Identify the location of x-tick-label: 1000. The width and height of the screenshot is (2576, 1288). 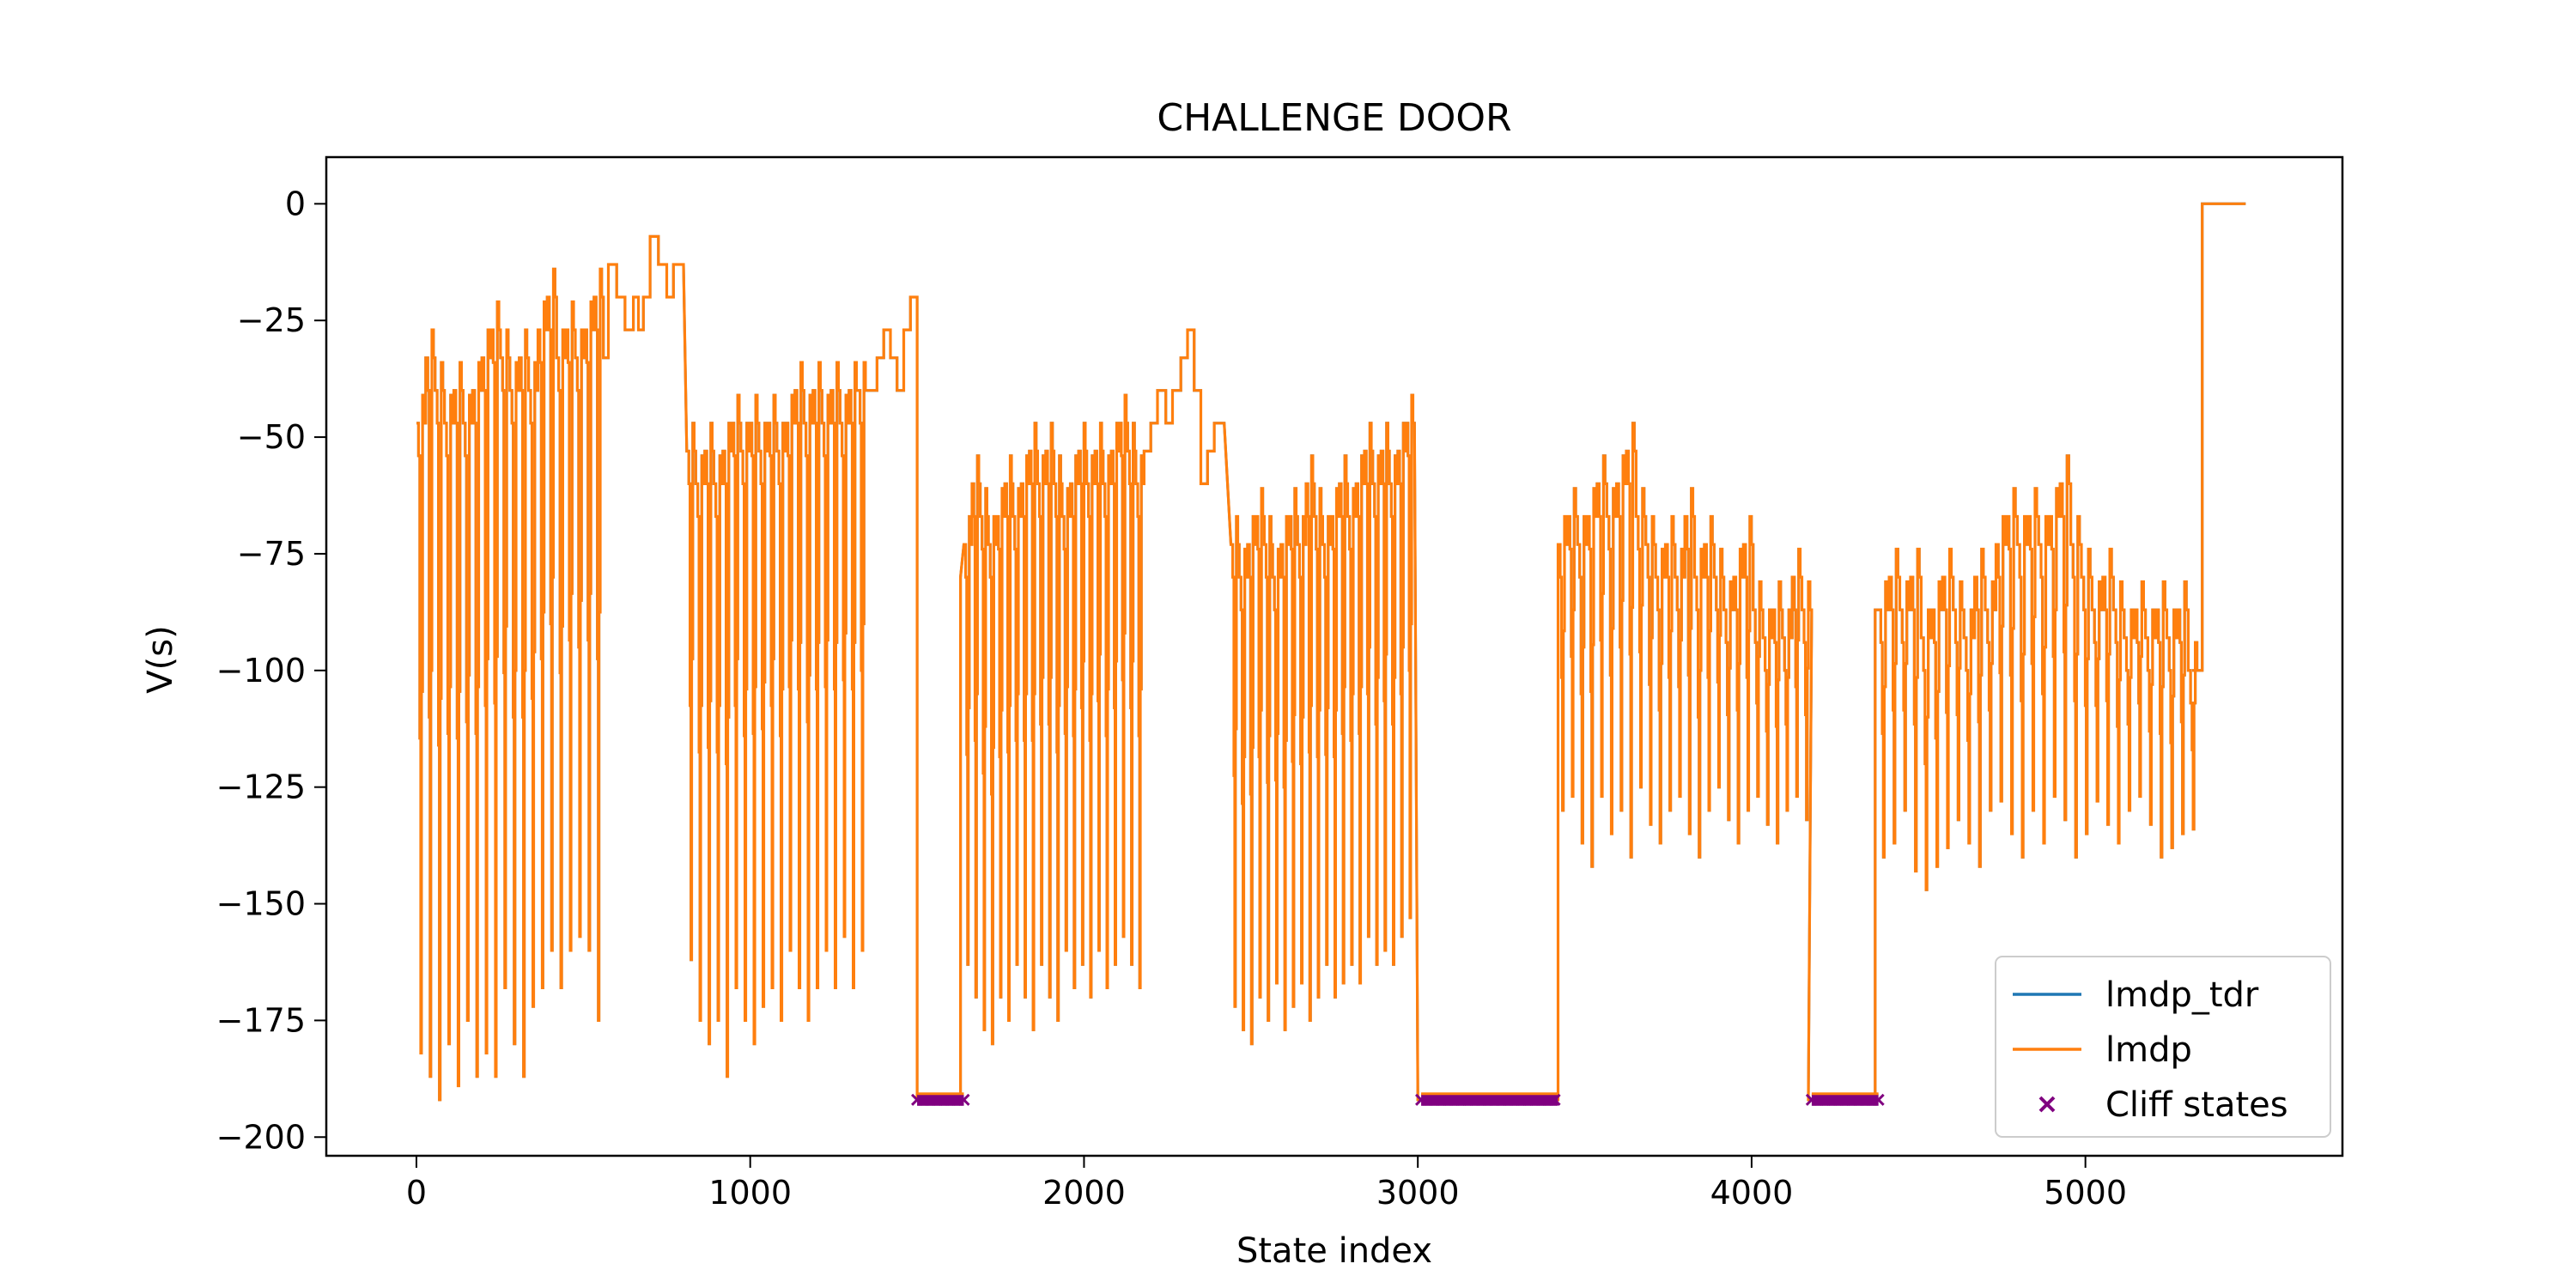
(750, 1193).